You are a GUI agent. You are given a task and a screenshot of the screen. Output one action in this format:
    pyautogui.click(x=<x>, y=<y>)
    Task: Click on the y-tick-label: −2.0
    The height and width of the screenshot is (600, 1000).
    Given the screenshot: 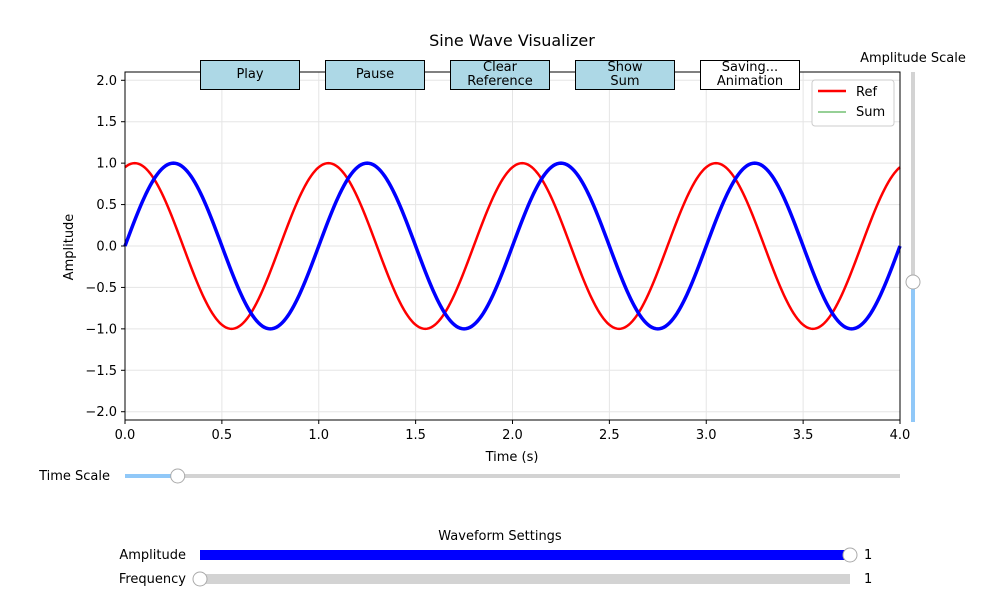 What is the action you would take?
    pyautogui.click(x=101, y=412)
    